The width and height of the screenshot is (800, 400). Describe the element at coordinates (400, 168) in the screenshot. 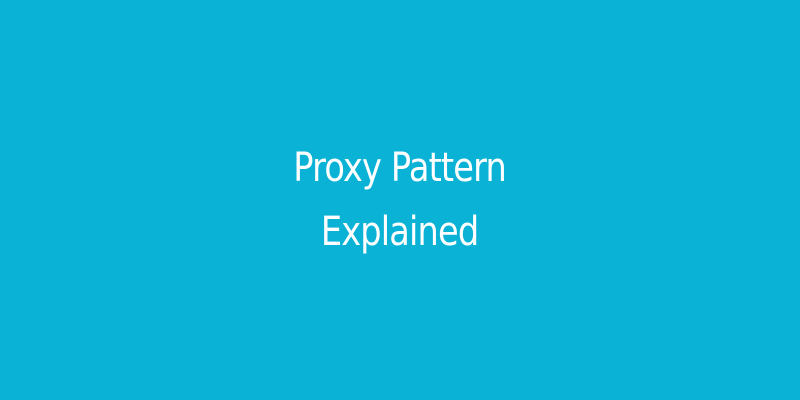

I see `banner-title-line-1: Proxy Pattern` at that location.